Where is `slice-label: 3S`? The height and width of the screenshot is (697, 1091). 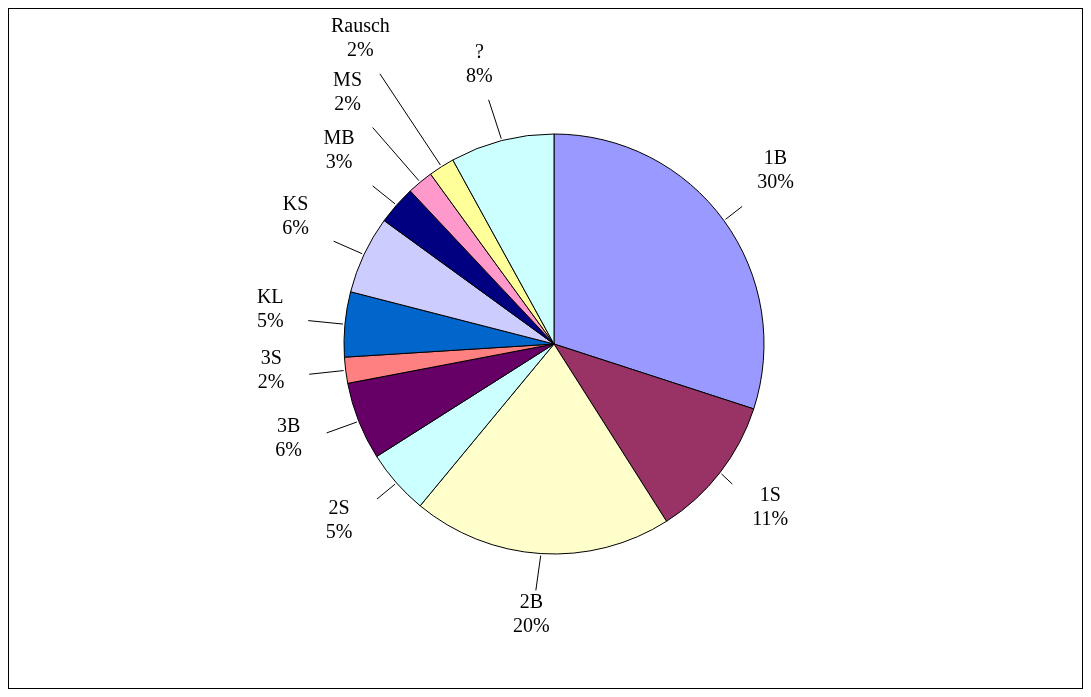
slice-label: 3S is located at coordinates (271, 357).